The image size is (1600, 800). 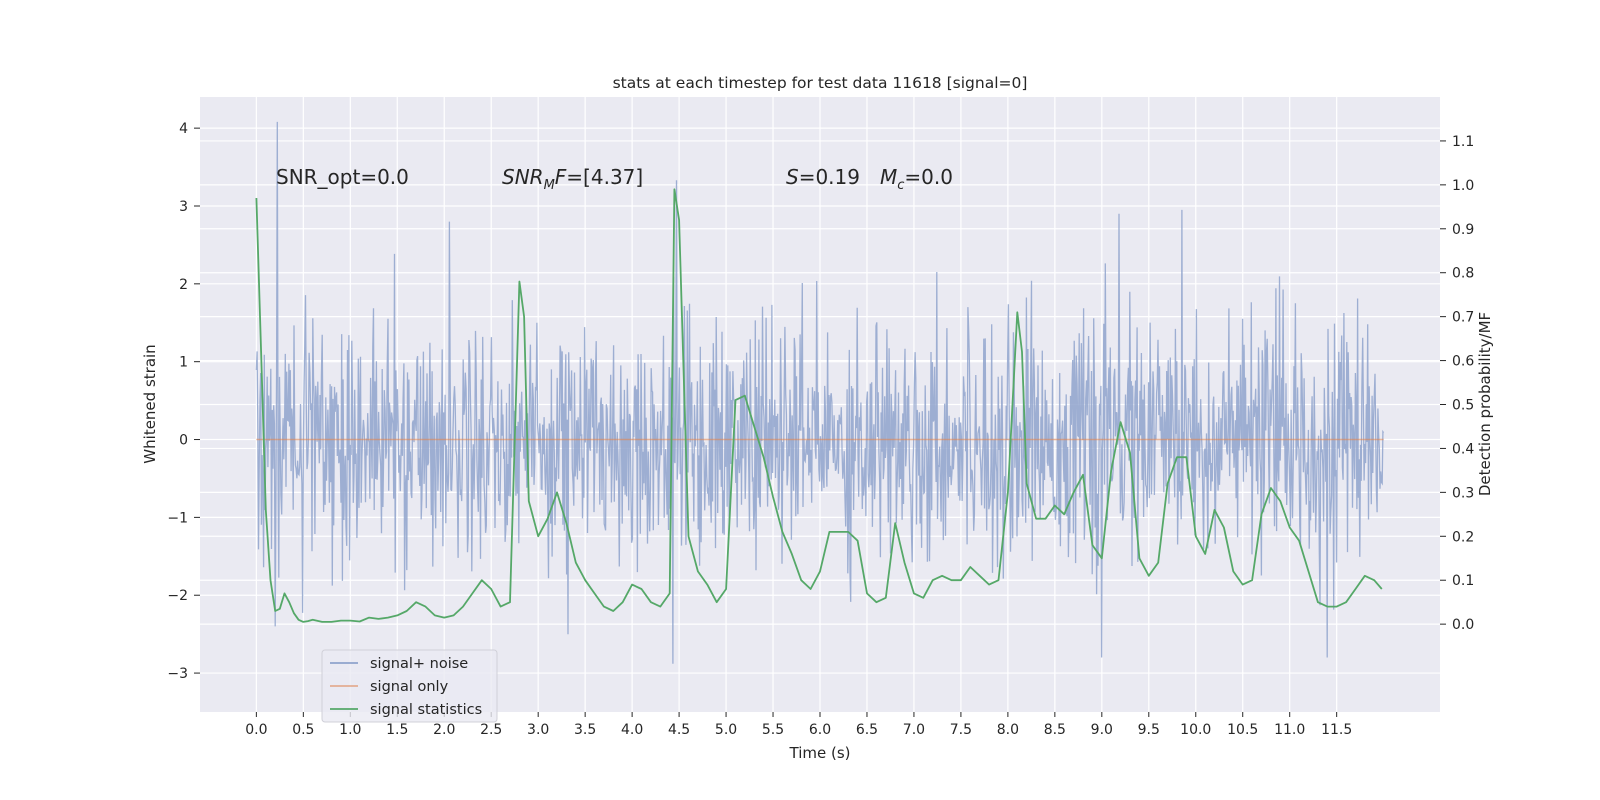 What do you see at coordinates (773, 730) in the screenshot?
I see `x-tick-label: 5.5` at bounding box center [773, 730].